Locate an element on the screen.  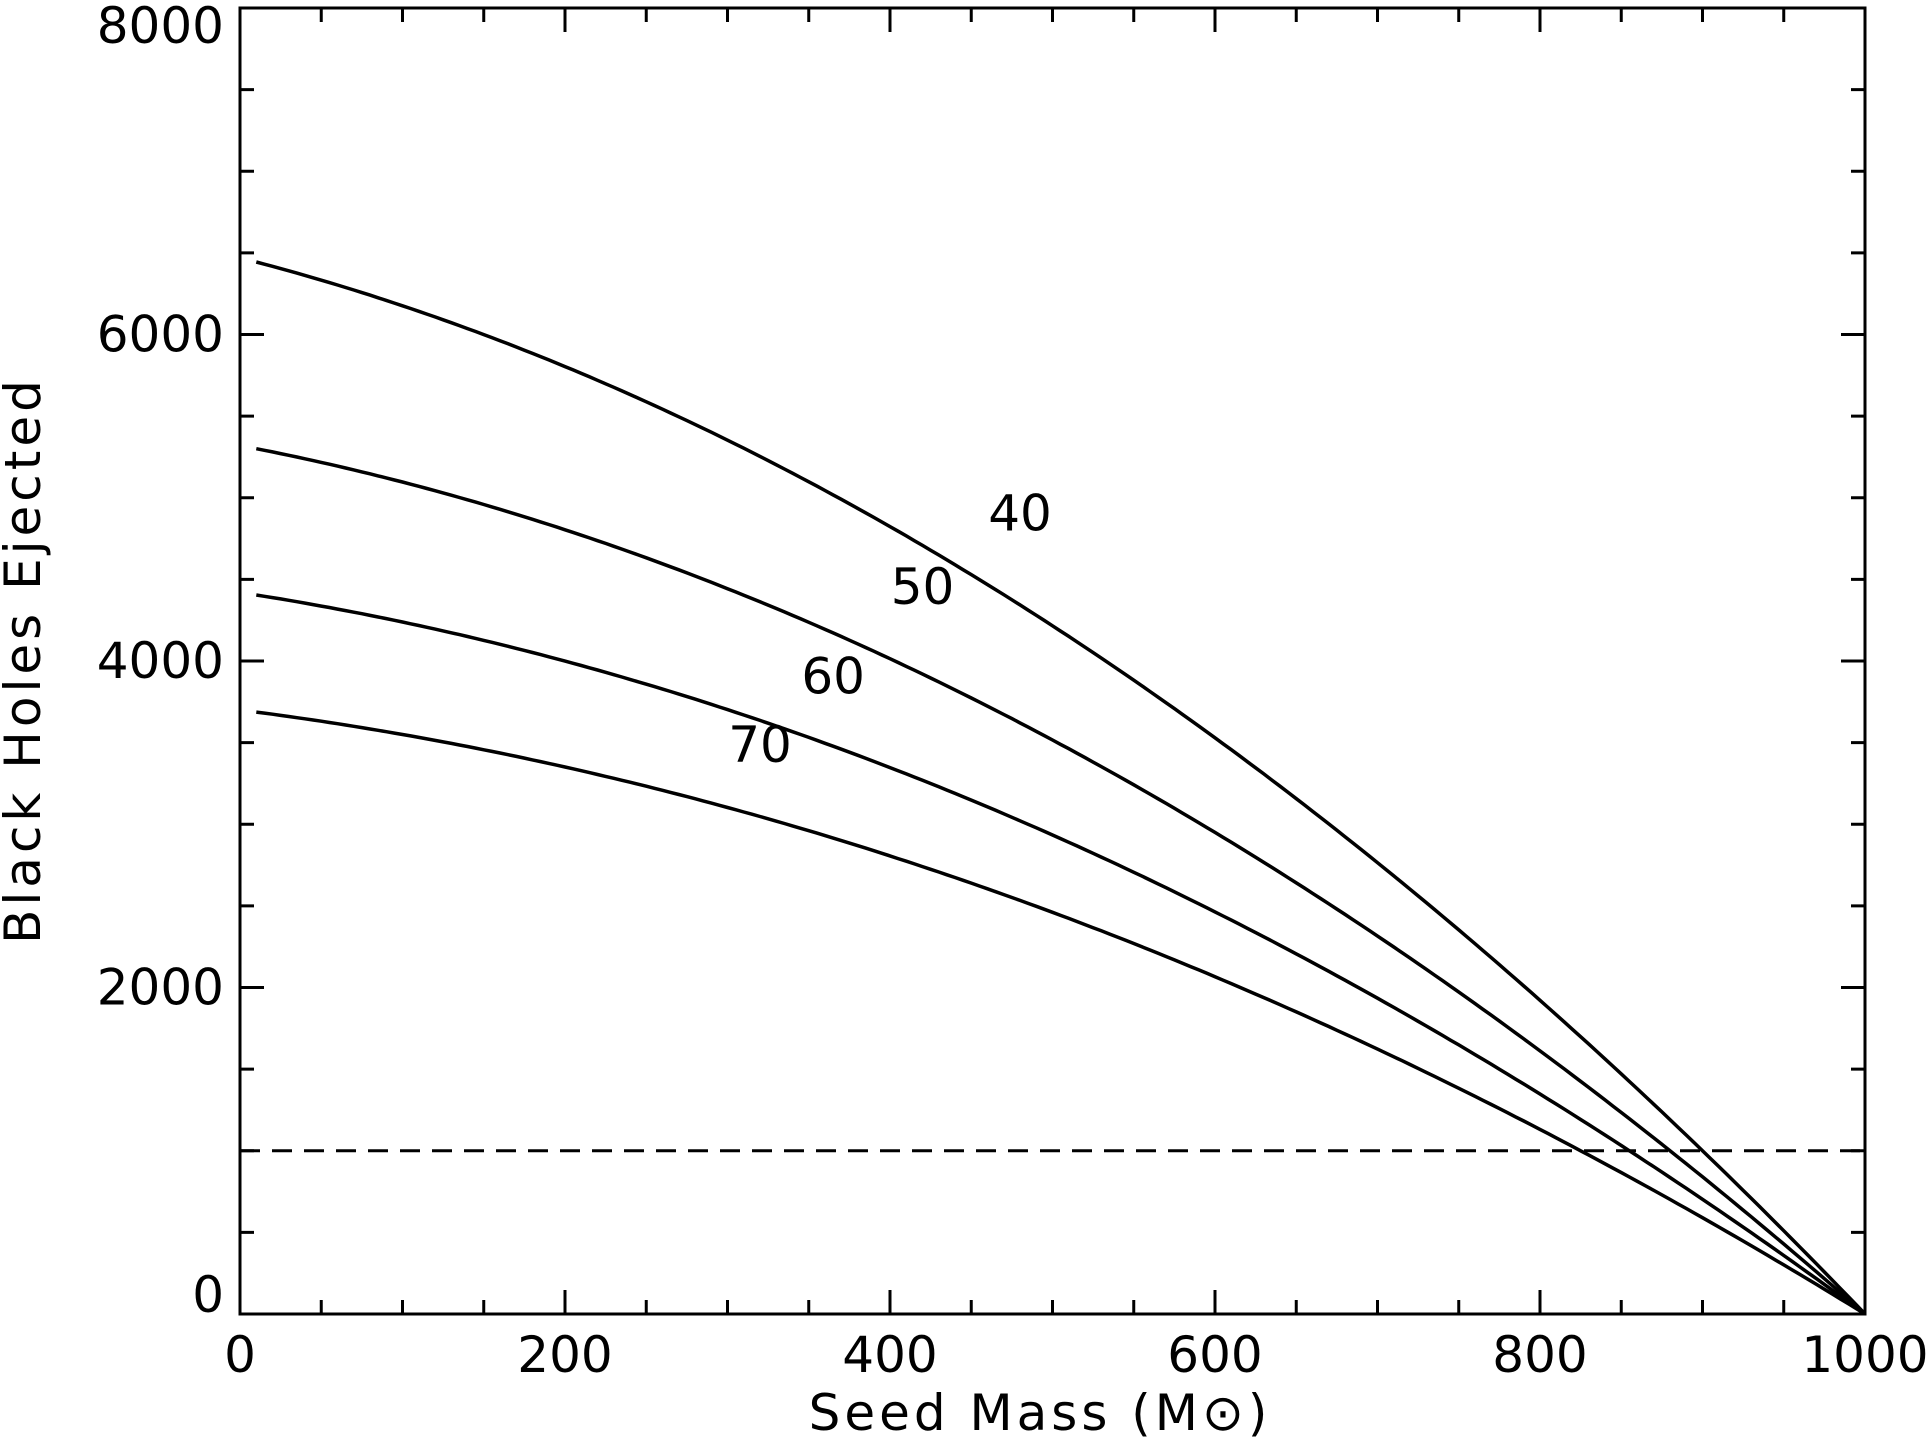
x-tick-label: 600 is located at coordinates (1214, 1355).